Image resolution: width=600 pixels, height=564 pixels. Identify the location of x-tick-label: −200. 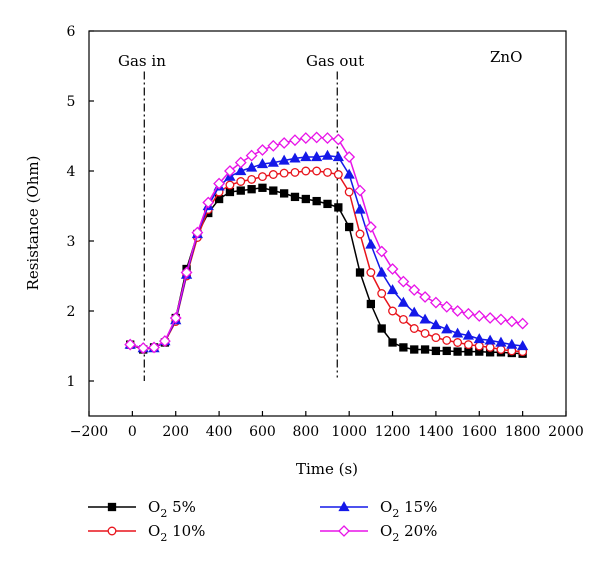
(89, 432).